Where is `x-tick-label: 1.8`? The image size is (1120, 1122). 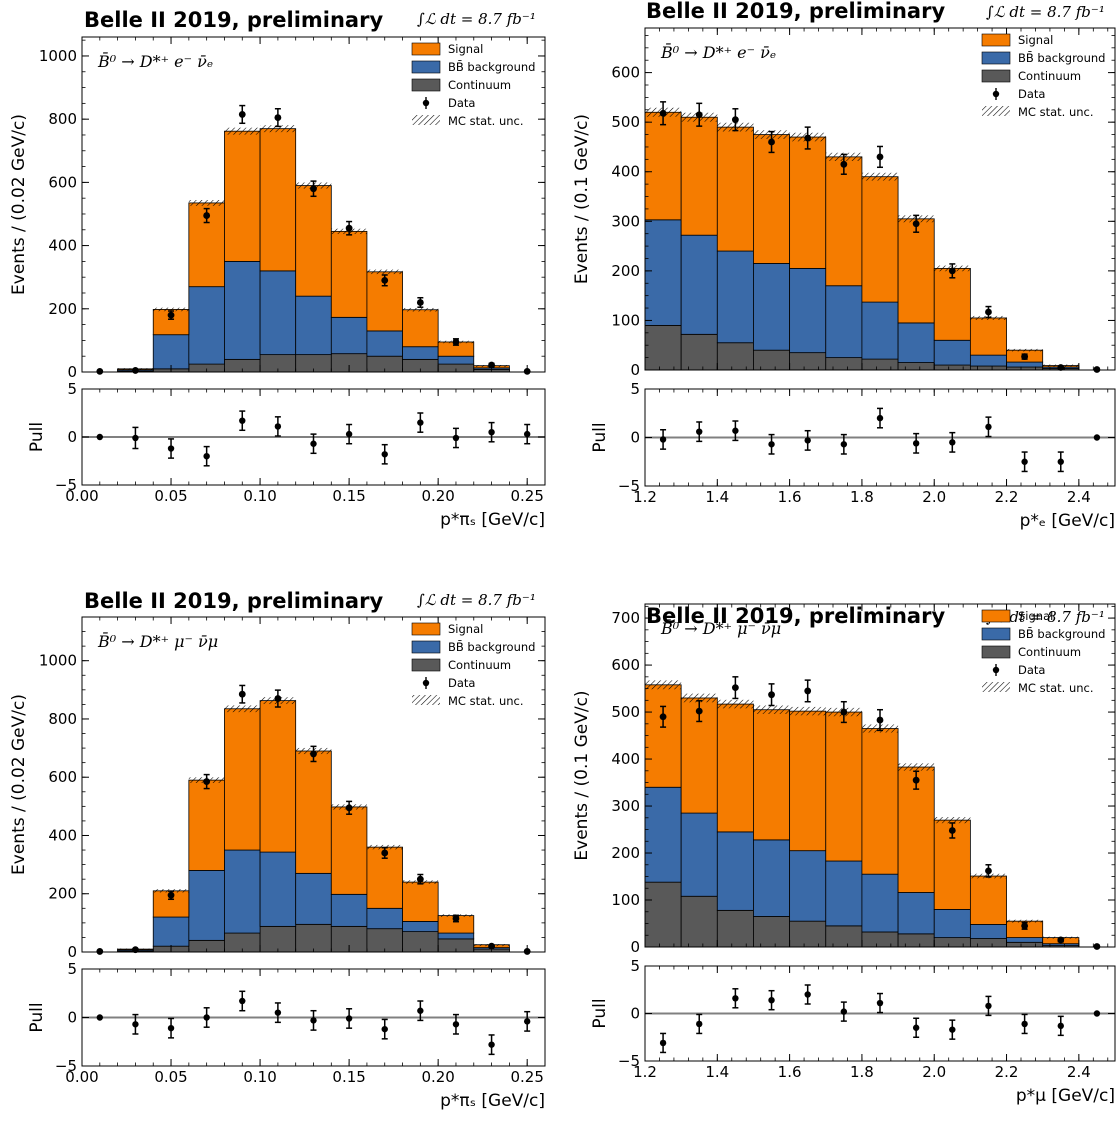 x-tick-label: 1.8 is located at coordinates (862, 1072).